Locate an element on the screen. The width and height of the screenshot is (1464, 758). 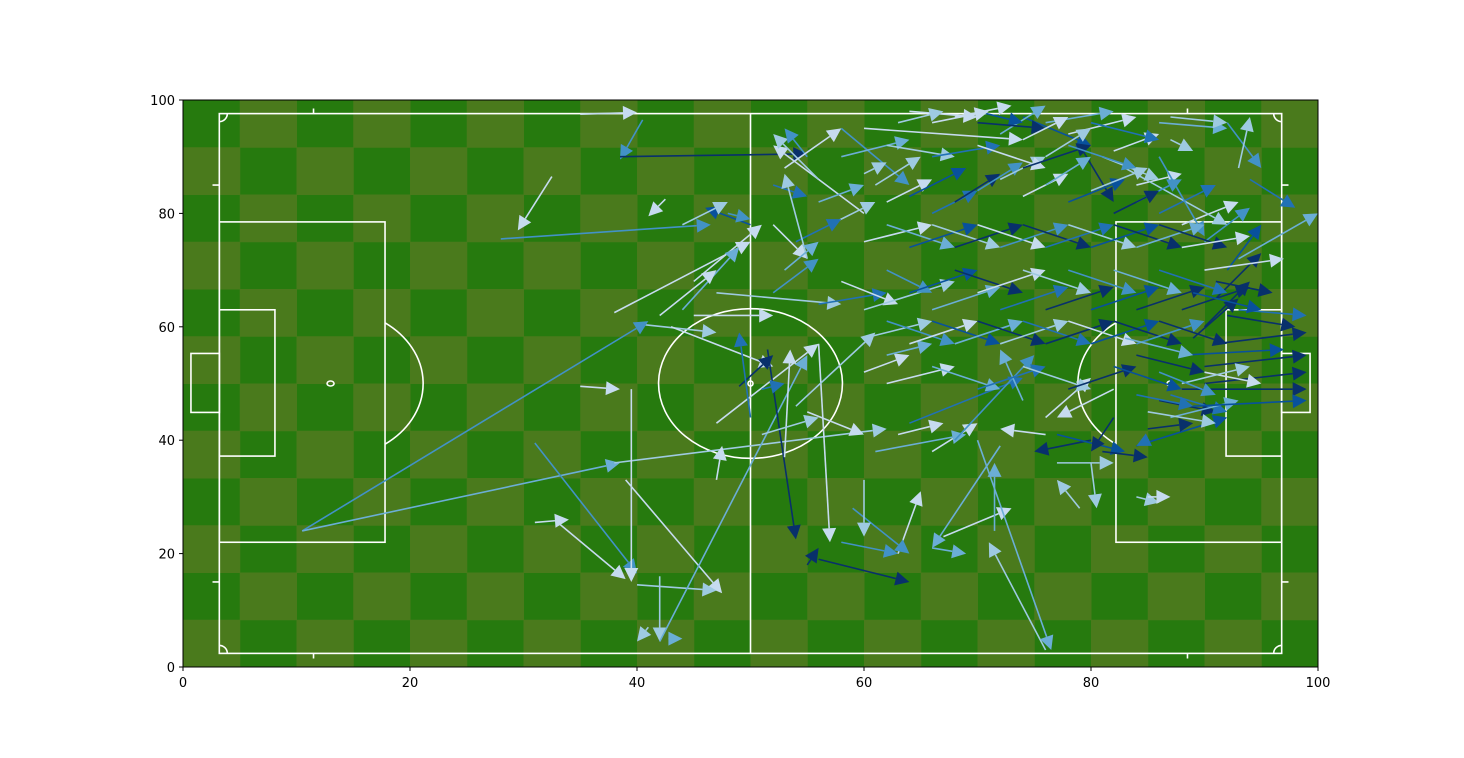
corner-arc is located at coordinates (1277, 118).